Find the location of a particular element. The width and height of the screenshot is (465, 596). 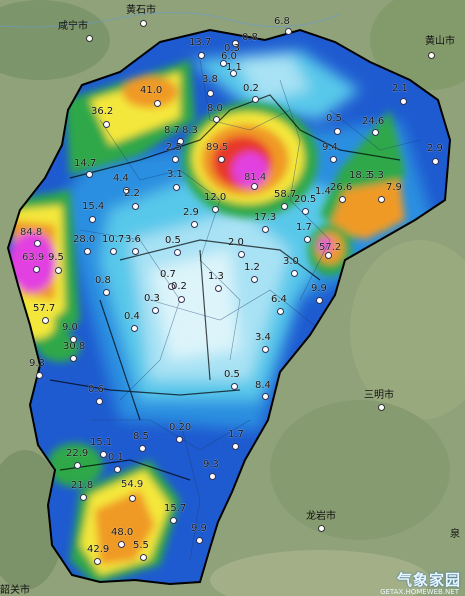

rainfall-value: 24.6 is located at coordinates (373, 121).